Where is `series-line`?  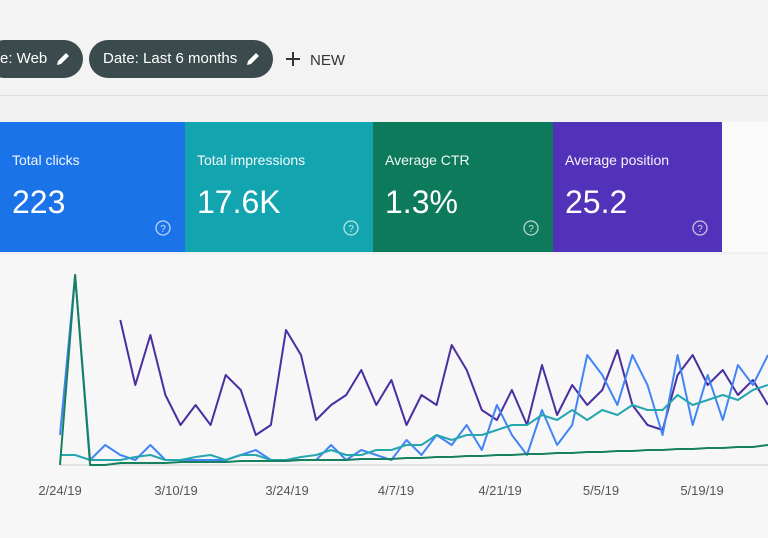
series-line is located at coordinates (414, 422).